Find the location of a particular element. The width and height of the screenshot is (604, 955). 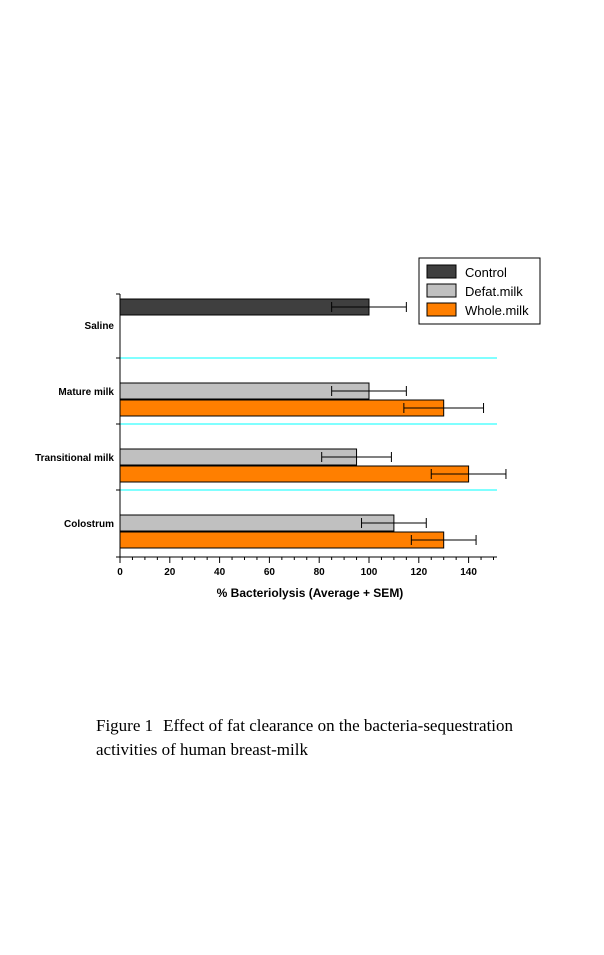

legend-swatch-defat-milk is located at coordinates (441, 290).